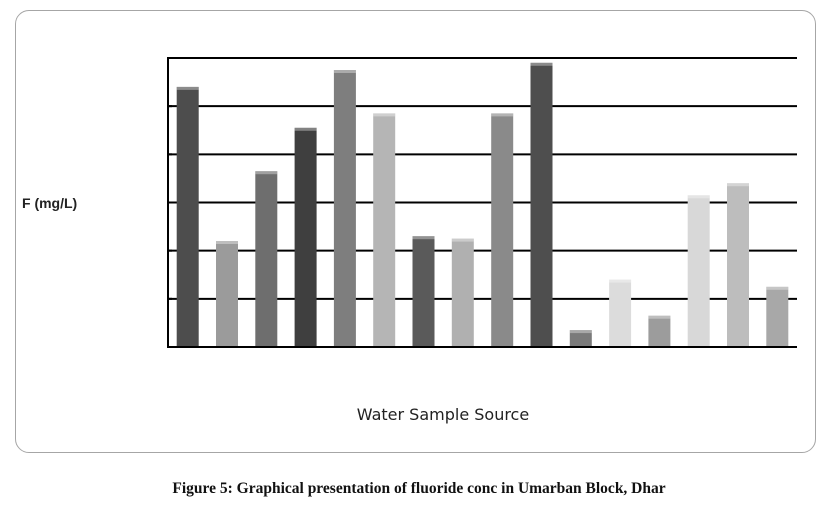  What do you see at coordinates (227, 242) in the screenshot?
I see `bar-2-highlight` at bounding box center [227, 242].